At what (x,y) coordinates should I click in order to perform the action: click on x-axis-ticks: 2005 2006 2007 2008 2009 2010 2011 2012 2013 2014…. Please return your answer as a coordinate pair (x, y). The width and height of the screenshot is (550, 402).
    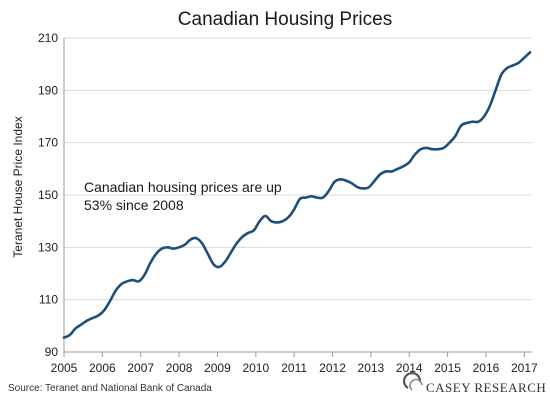
    Looking at the image, I should click on (294, 363).